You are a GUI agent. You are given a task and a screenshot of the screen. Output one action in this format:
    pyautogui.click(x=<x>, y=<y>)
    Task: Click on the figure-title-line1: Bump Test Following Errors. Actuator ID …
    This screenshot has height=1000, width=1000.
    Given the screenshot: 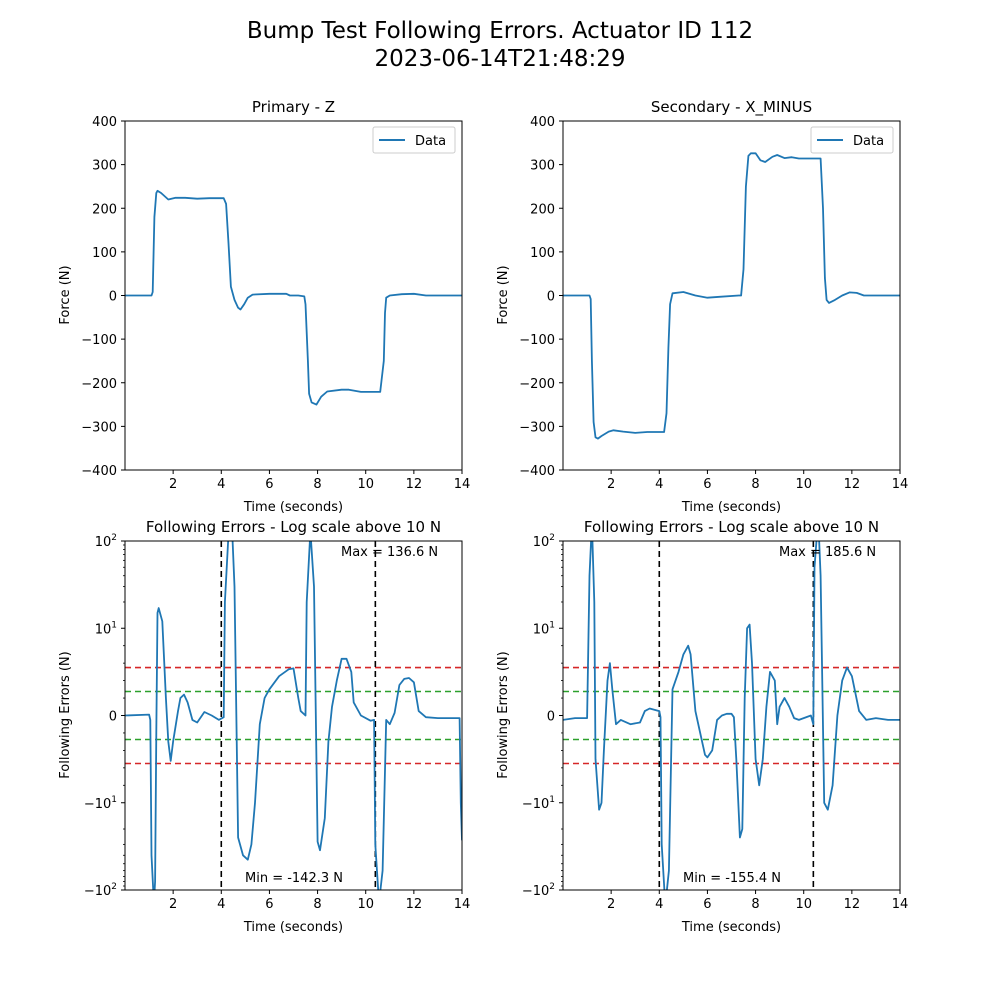 What is the action you would take?
    pyautogui.click(x=500, y=31)
    